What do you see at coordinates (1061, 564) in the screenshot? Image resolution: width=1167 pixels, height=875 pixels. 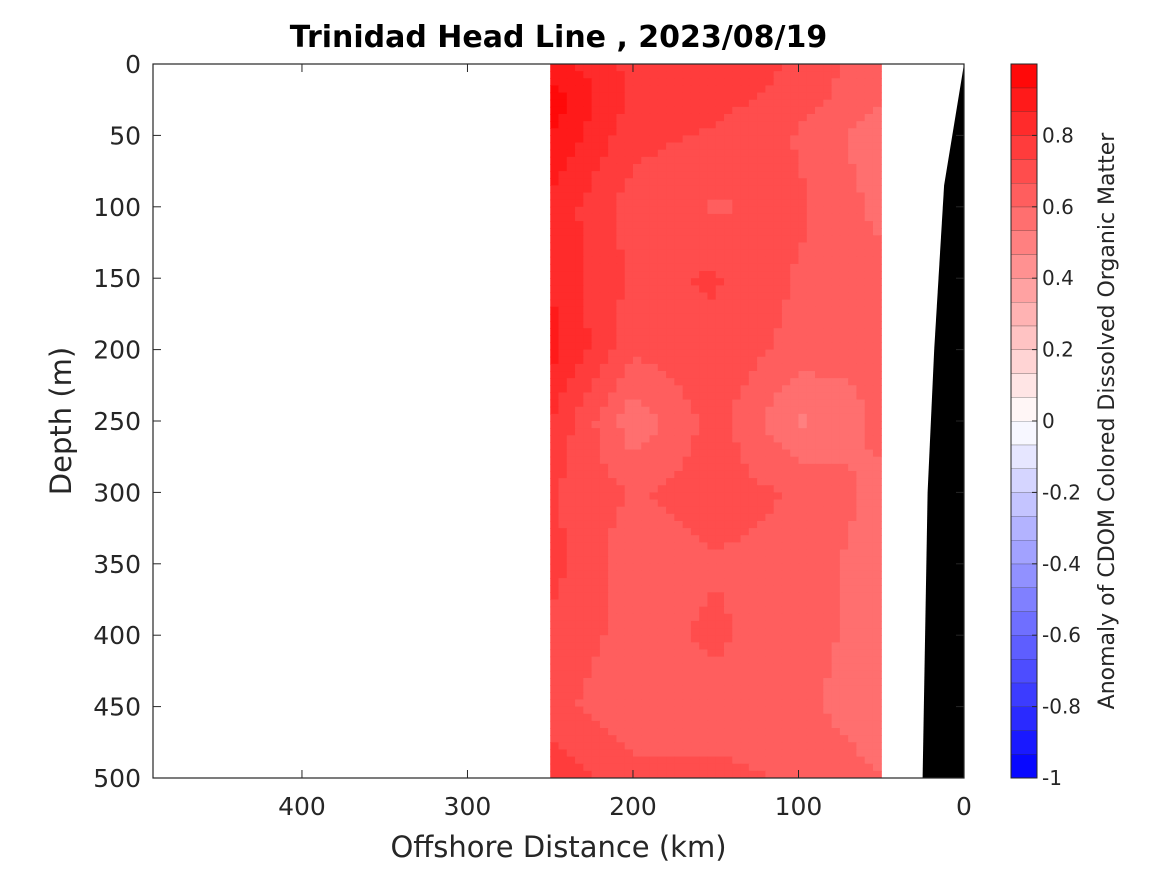 I see `colorbar-tick-label: -0.4` at bounding box center [1061, 564].